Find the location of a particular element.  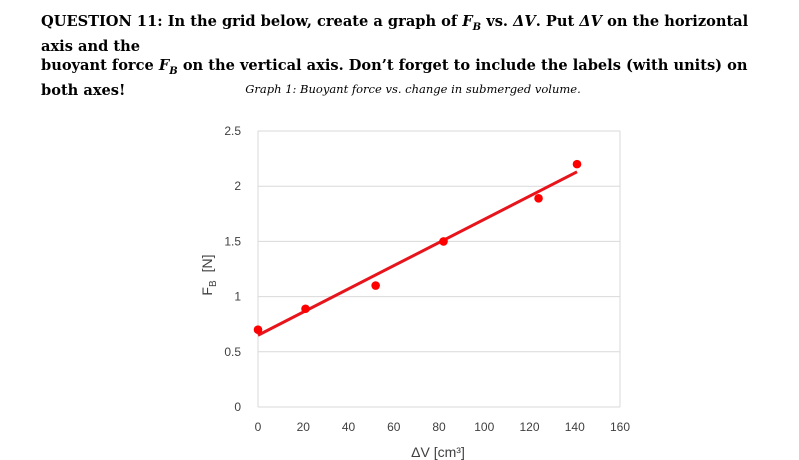

trend-line-group is located at coordinates (417, 253).